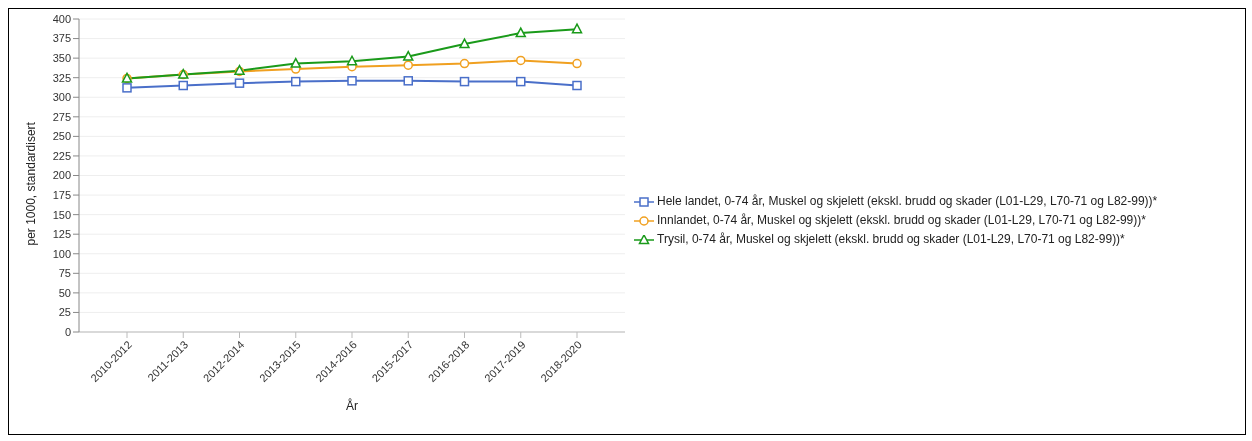  I want to click on y-tick-label: 0, so click(67, 331).